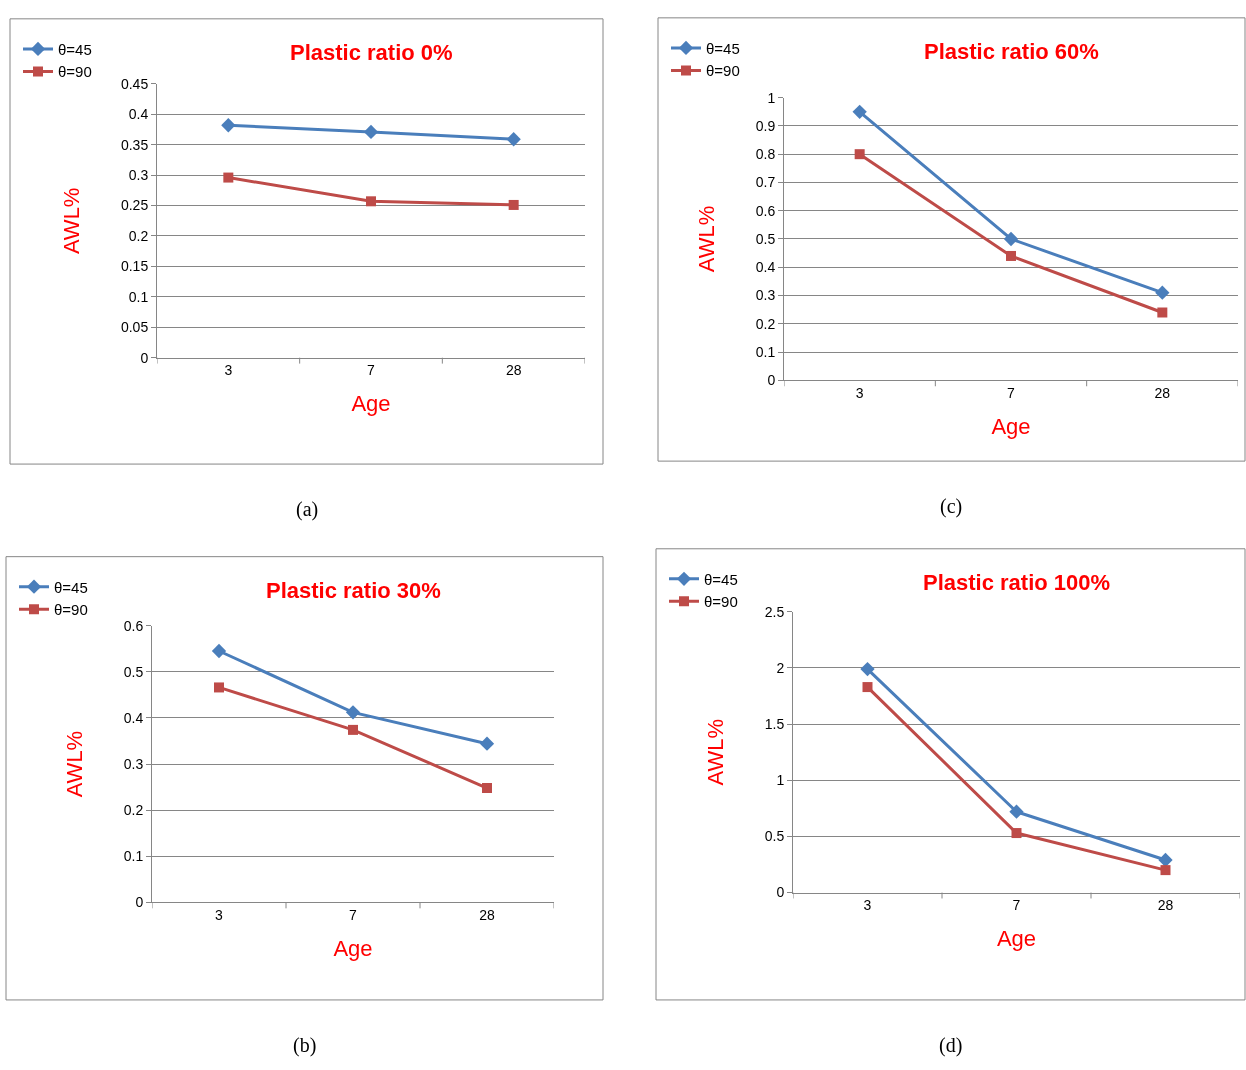 The height and width of the screenshot is (1070, 1246). Describe the element at coordinates (765, 182) in the screenshot. I see `y-tick-label: 0.7` at that location.